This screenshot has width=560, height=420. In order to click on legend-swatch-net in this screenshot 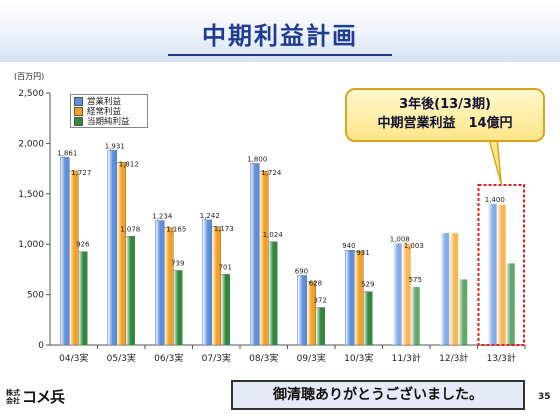, I will do `click(78, 121)`.